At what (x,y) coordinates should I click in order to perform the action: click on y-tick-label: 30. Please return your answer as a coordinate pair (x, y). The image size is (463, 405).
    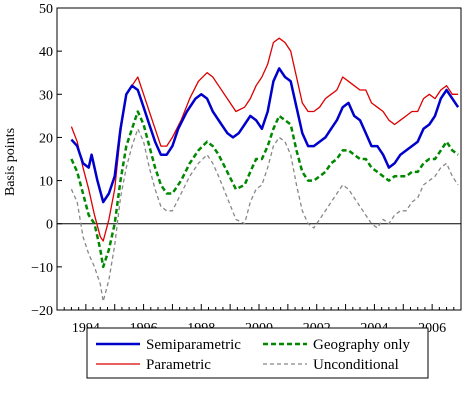
    Looking at the image, I should click on (46, 95).